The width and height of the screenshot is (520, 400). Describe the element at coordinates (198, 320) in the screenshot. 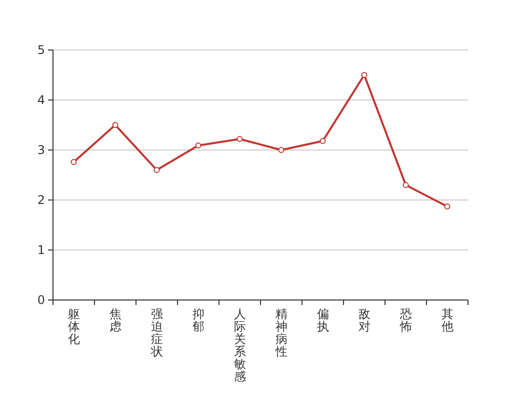

I see `x-tick-label: 抑郁` at that location.